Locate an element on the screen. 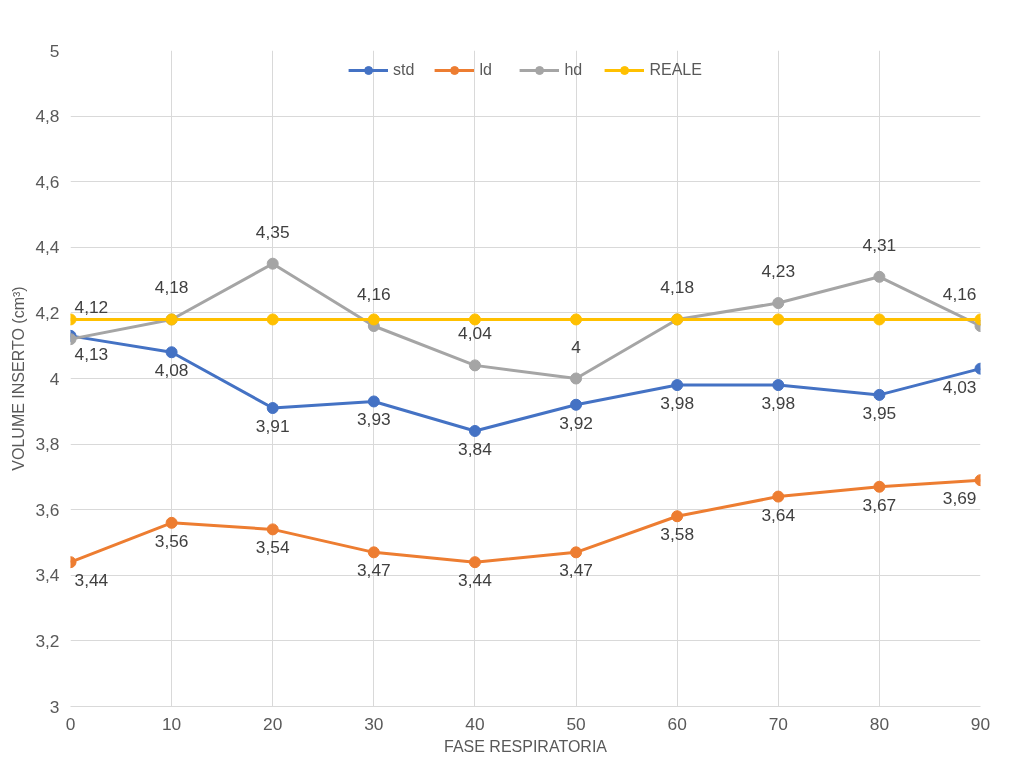 This screenshot has height=782, width=1016. legend-label: hd is located at coordinates (574, 70).